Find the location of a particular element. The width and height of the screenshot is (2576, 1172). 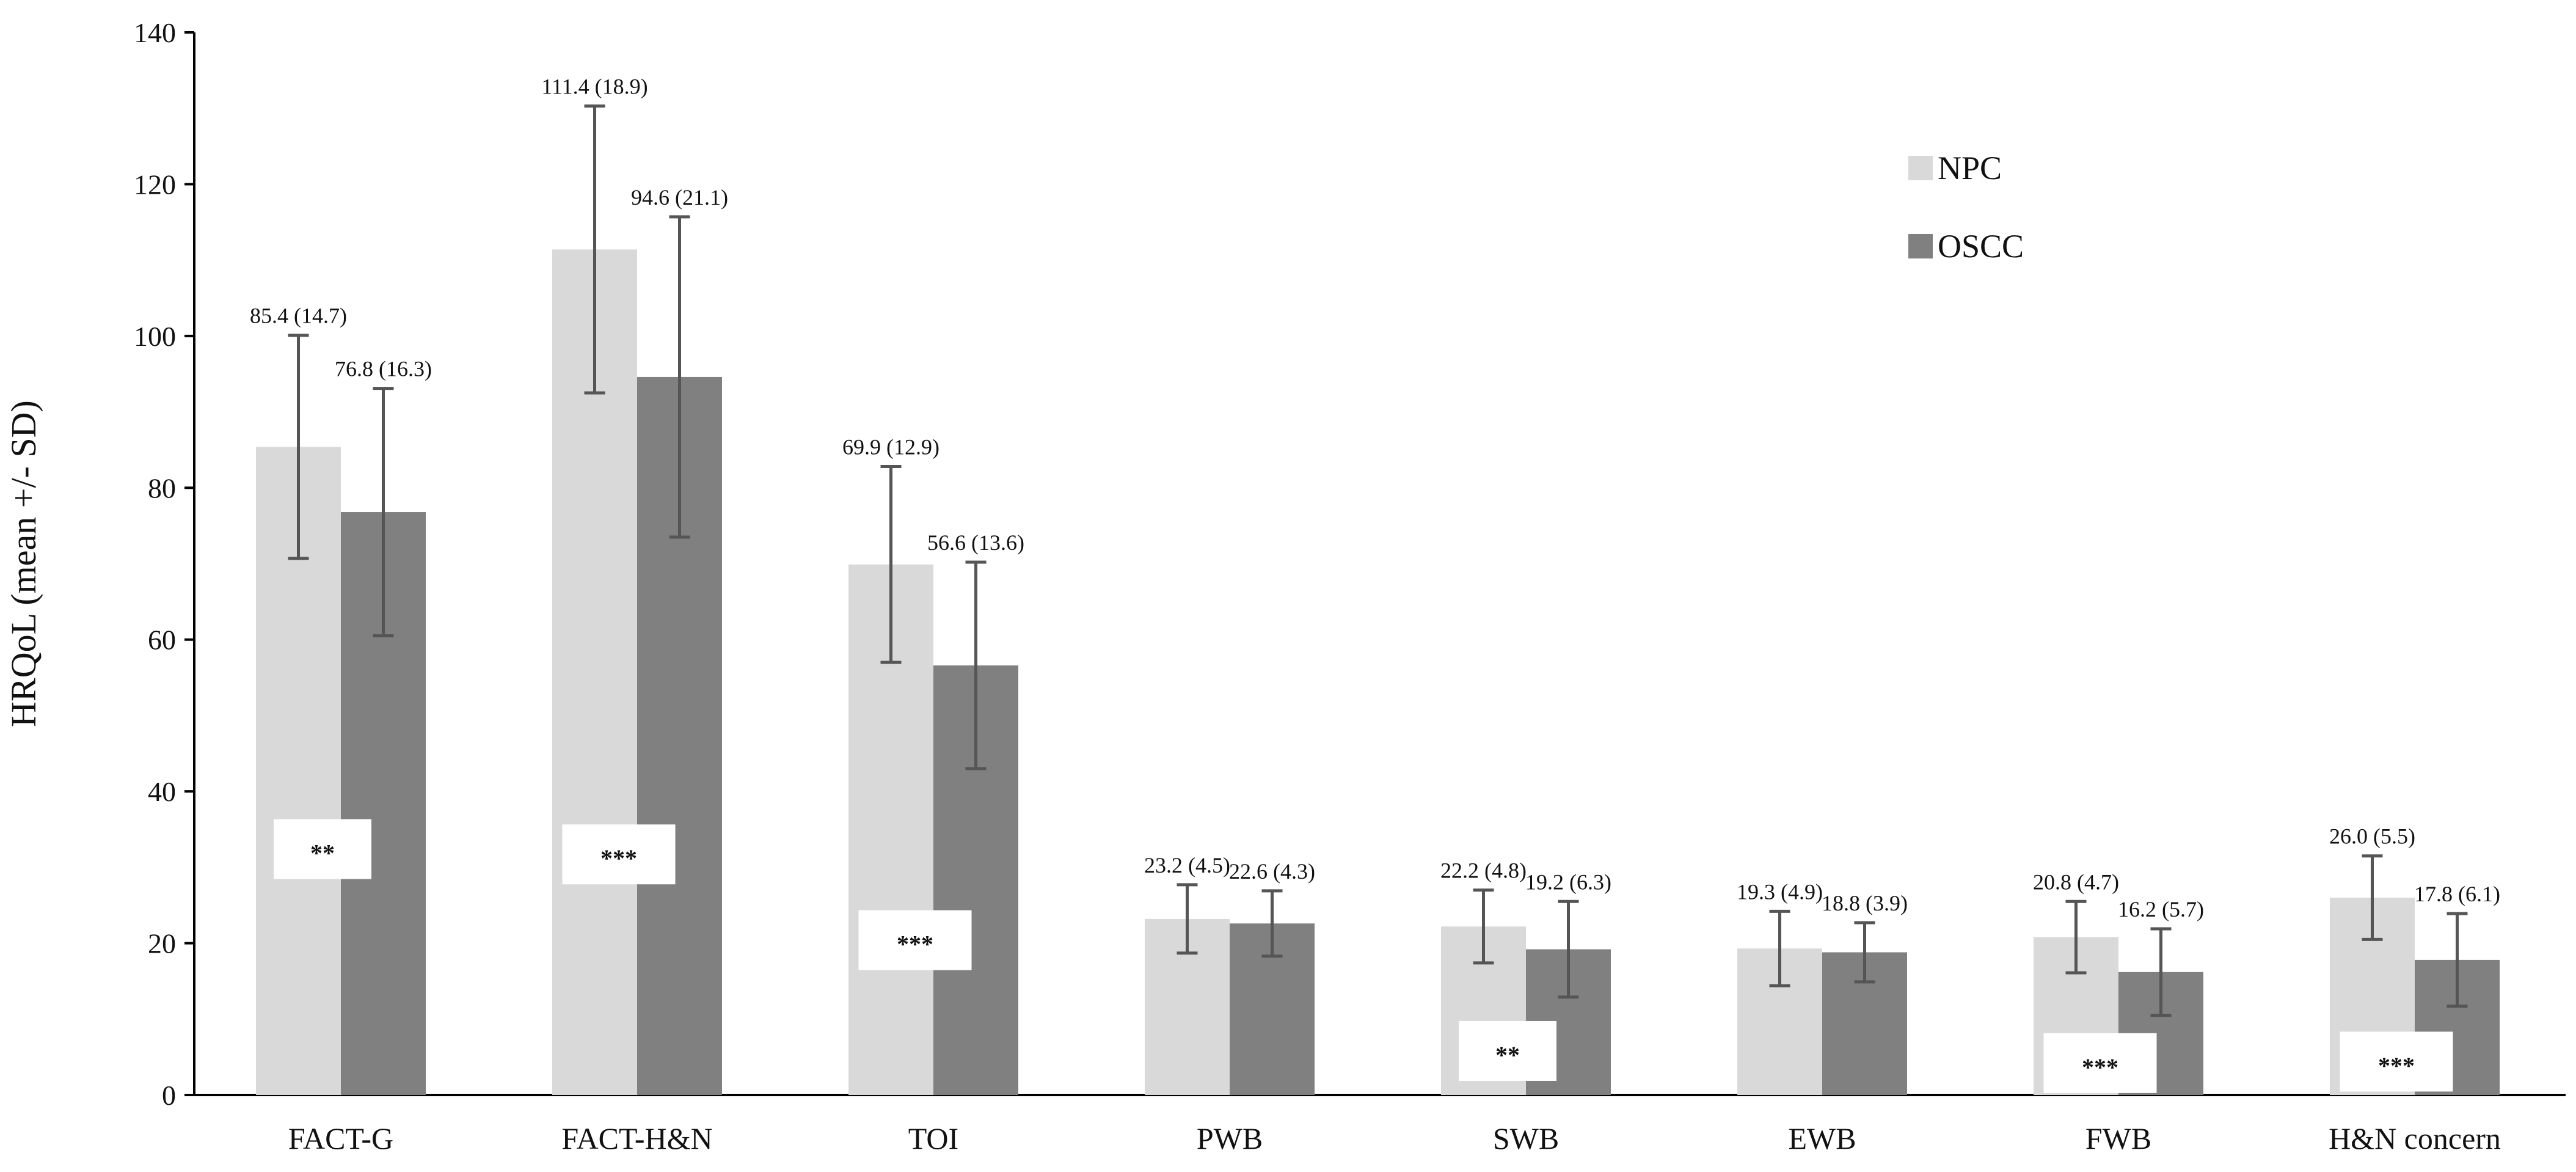

significance-marker-toi: *** is located at coordinates (915, 940).